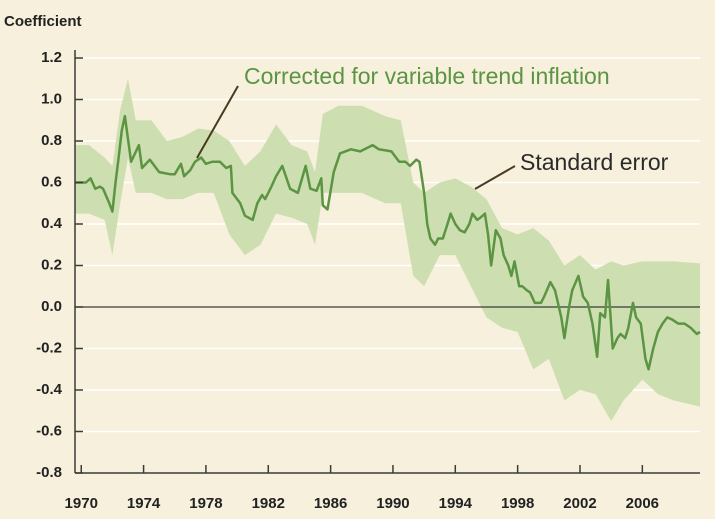 The image size is (715, 519). What do you see at coordinates (51, 264) in the screenshot?
I see `y-tick-label: 0.2` at bounding box center [51, 264].